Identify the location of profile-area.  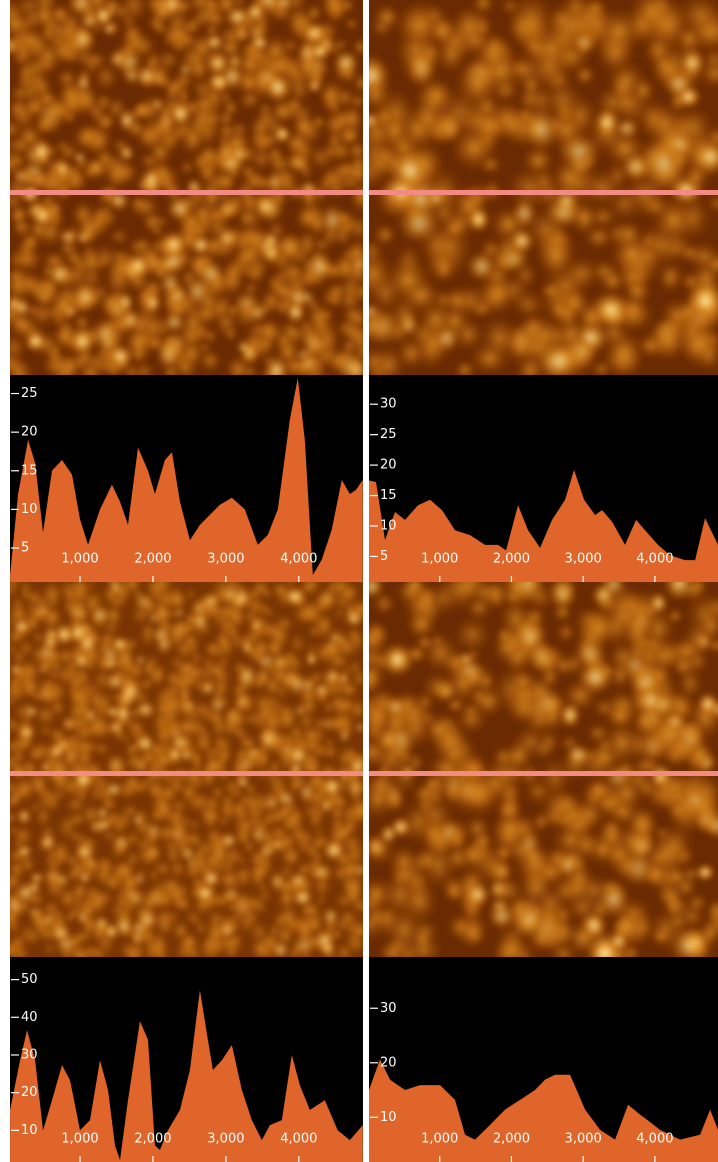
(186, 480).